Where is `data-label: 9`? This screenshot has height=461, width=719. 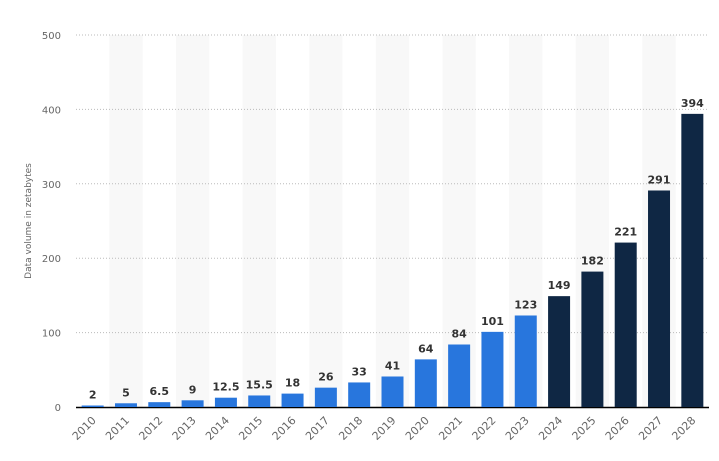 data-label: 9 is located at coordinates (193, 389).